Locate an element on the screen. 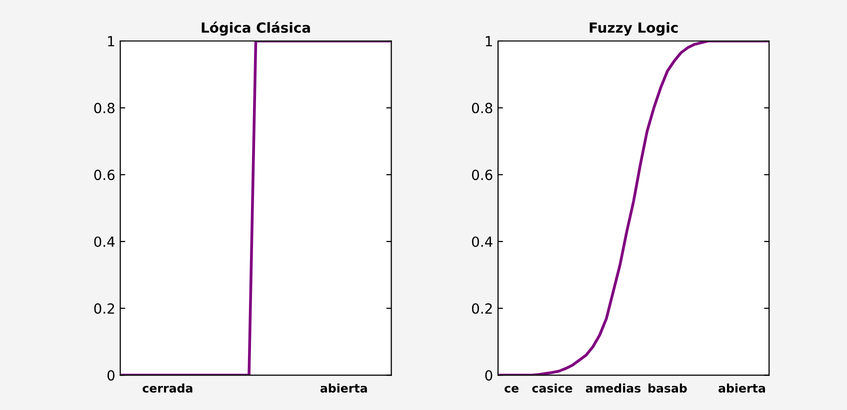 The width and height of the screenshot is (847, 410). x-tick-label: basab is located at coordinates (667, 388).